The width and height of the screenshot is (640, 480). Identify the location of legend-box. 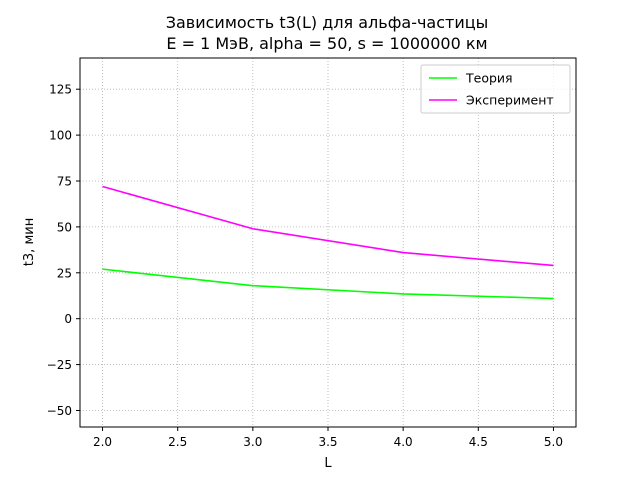
(495, 89).